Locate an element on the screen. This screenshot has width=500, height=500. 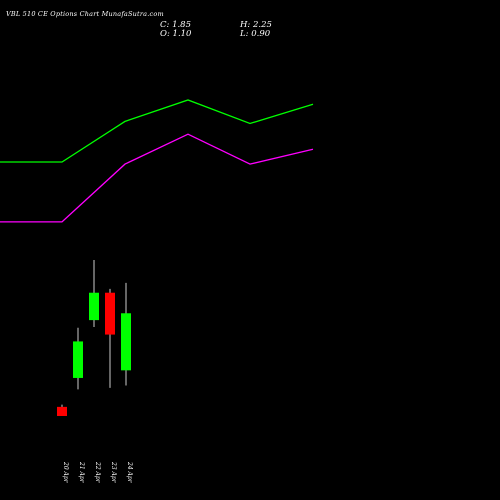
x-tick-label: 24 Apr is located at coordinates (129, 472).